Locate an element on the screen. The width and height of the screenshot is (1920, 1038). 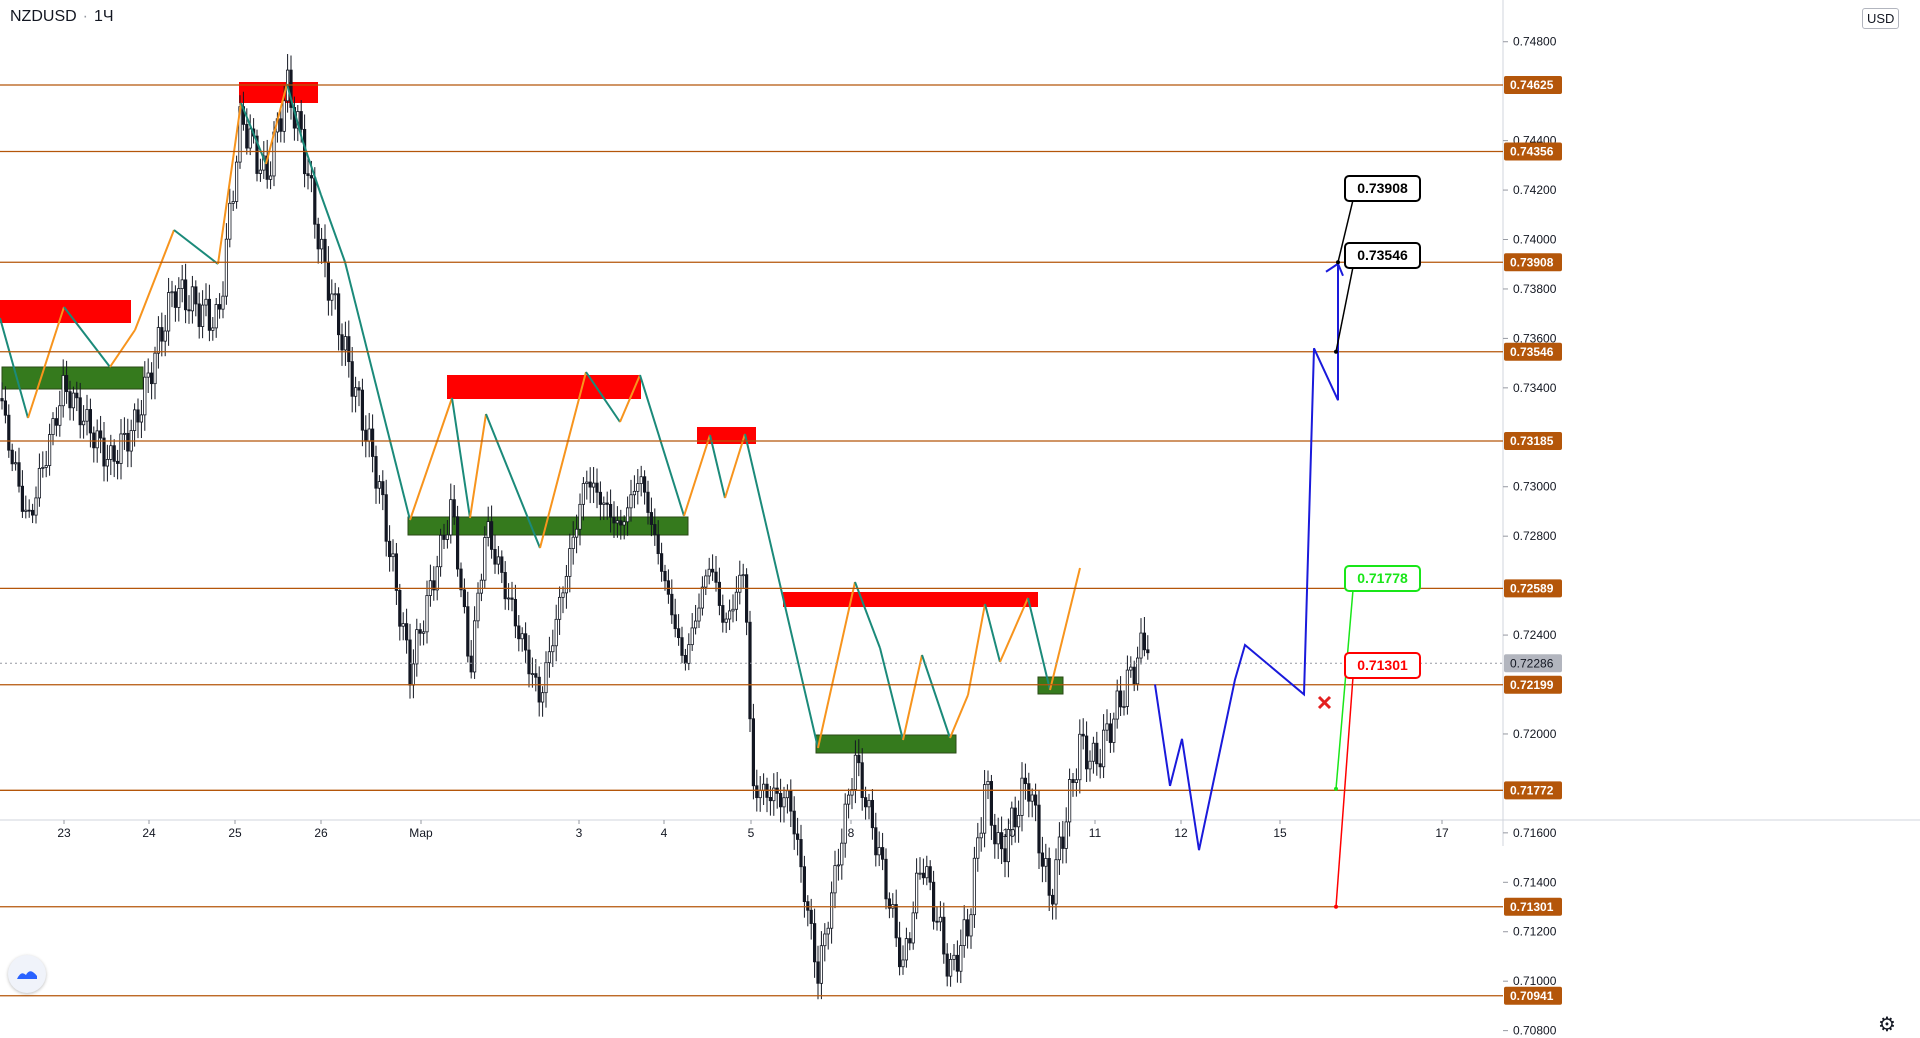
x-tick-label: Мар is located at coordinates (421, 833).